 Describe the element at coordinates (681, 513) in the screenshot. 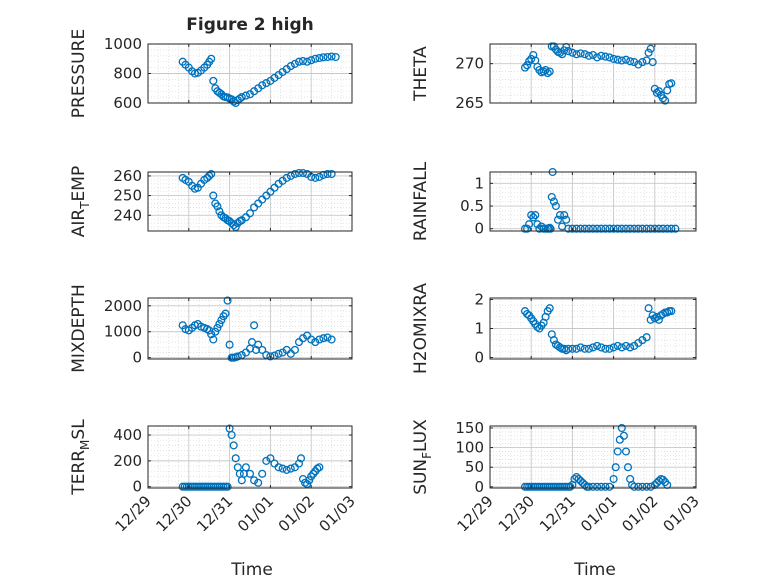

I see `x-tick-label: 01/03` at that location.